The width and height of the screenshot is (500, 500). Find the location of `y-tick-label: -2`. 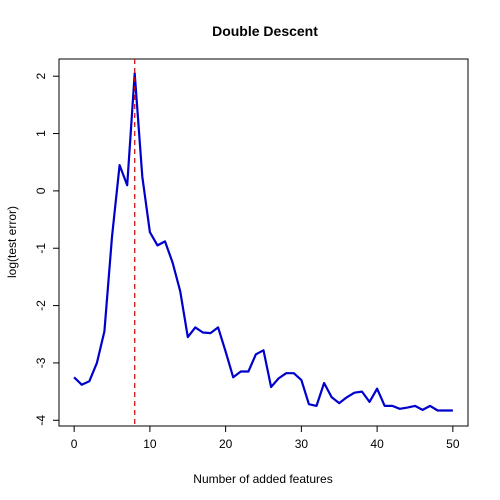

y-tick-label: -2 is located at coordinates (41, 305).